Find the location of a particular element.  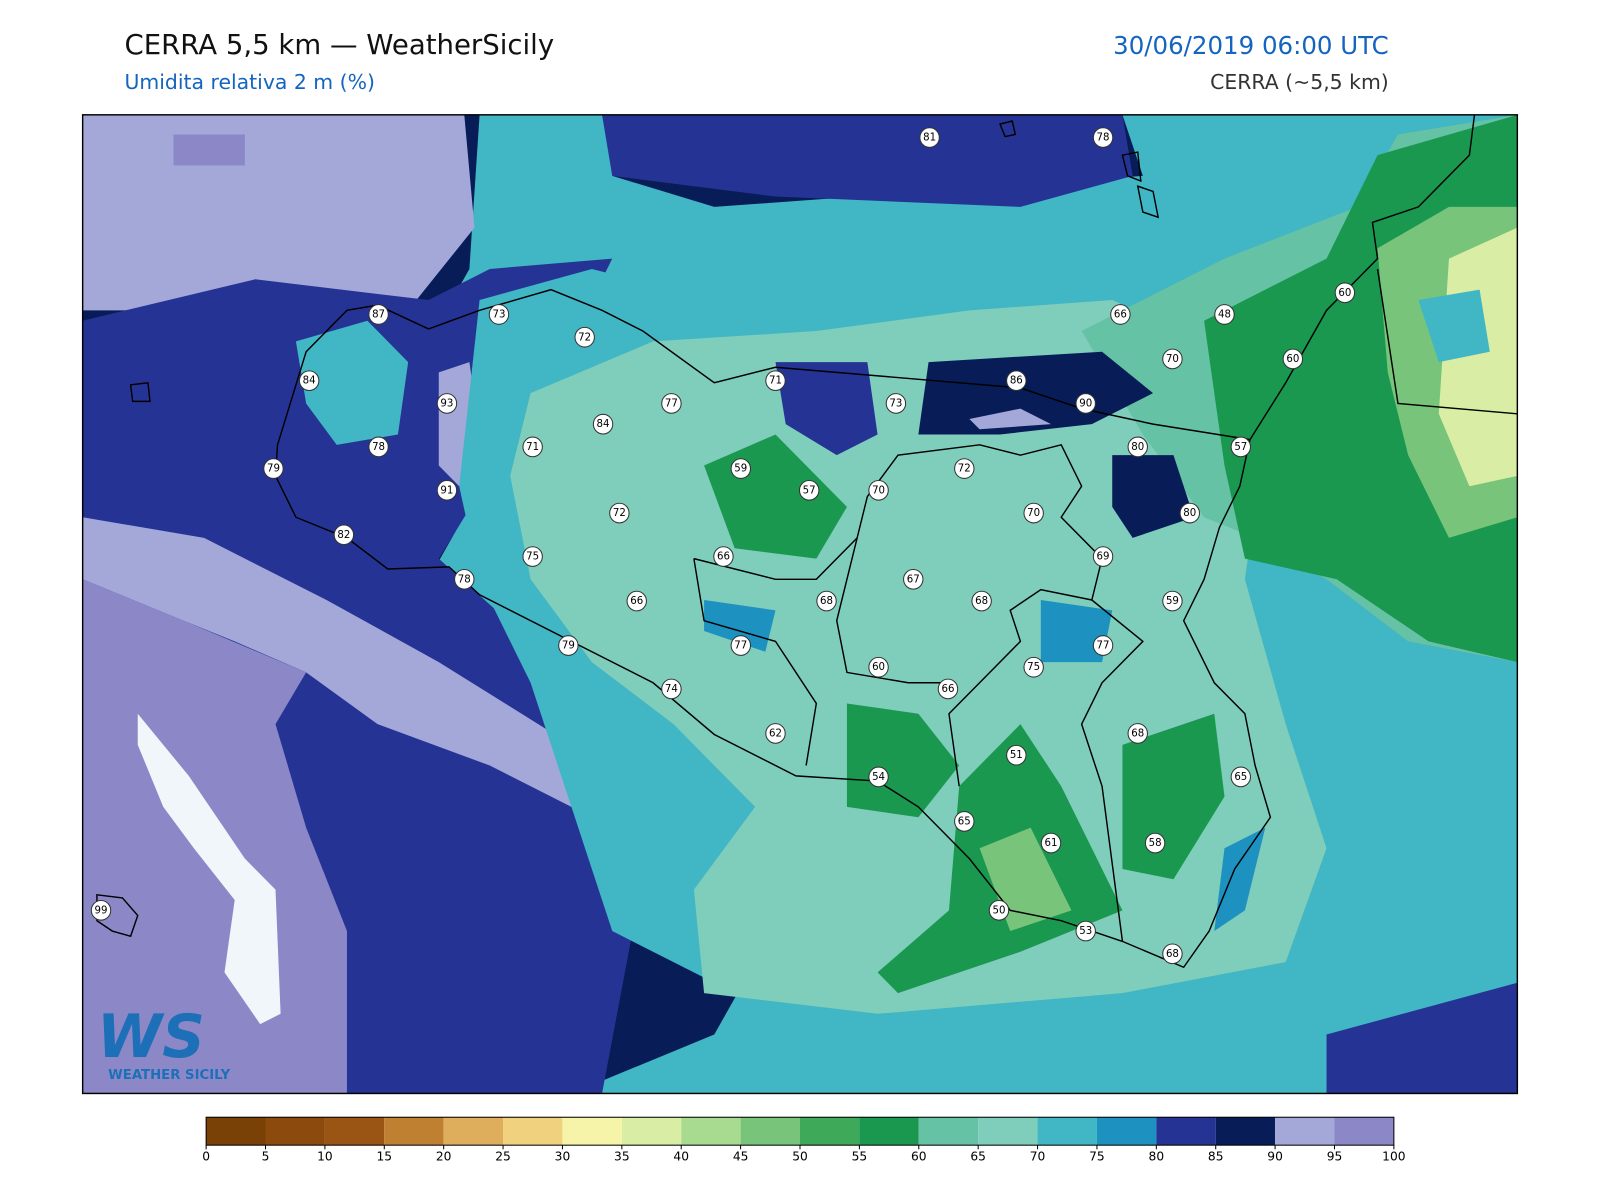

station-value: 82 is located at coordinates (343, 535).